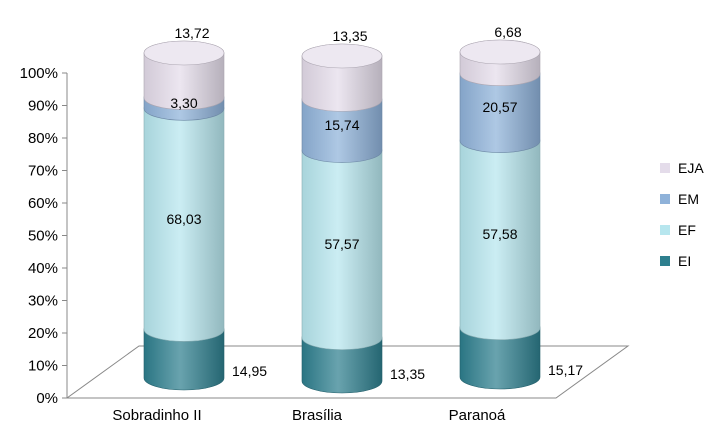 This screenshot has height=423, width=719. I want to click on y-tick-label: 60%, so click(43, 203).